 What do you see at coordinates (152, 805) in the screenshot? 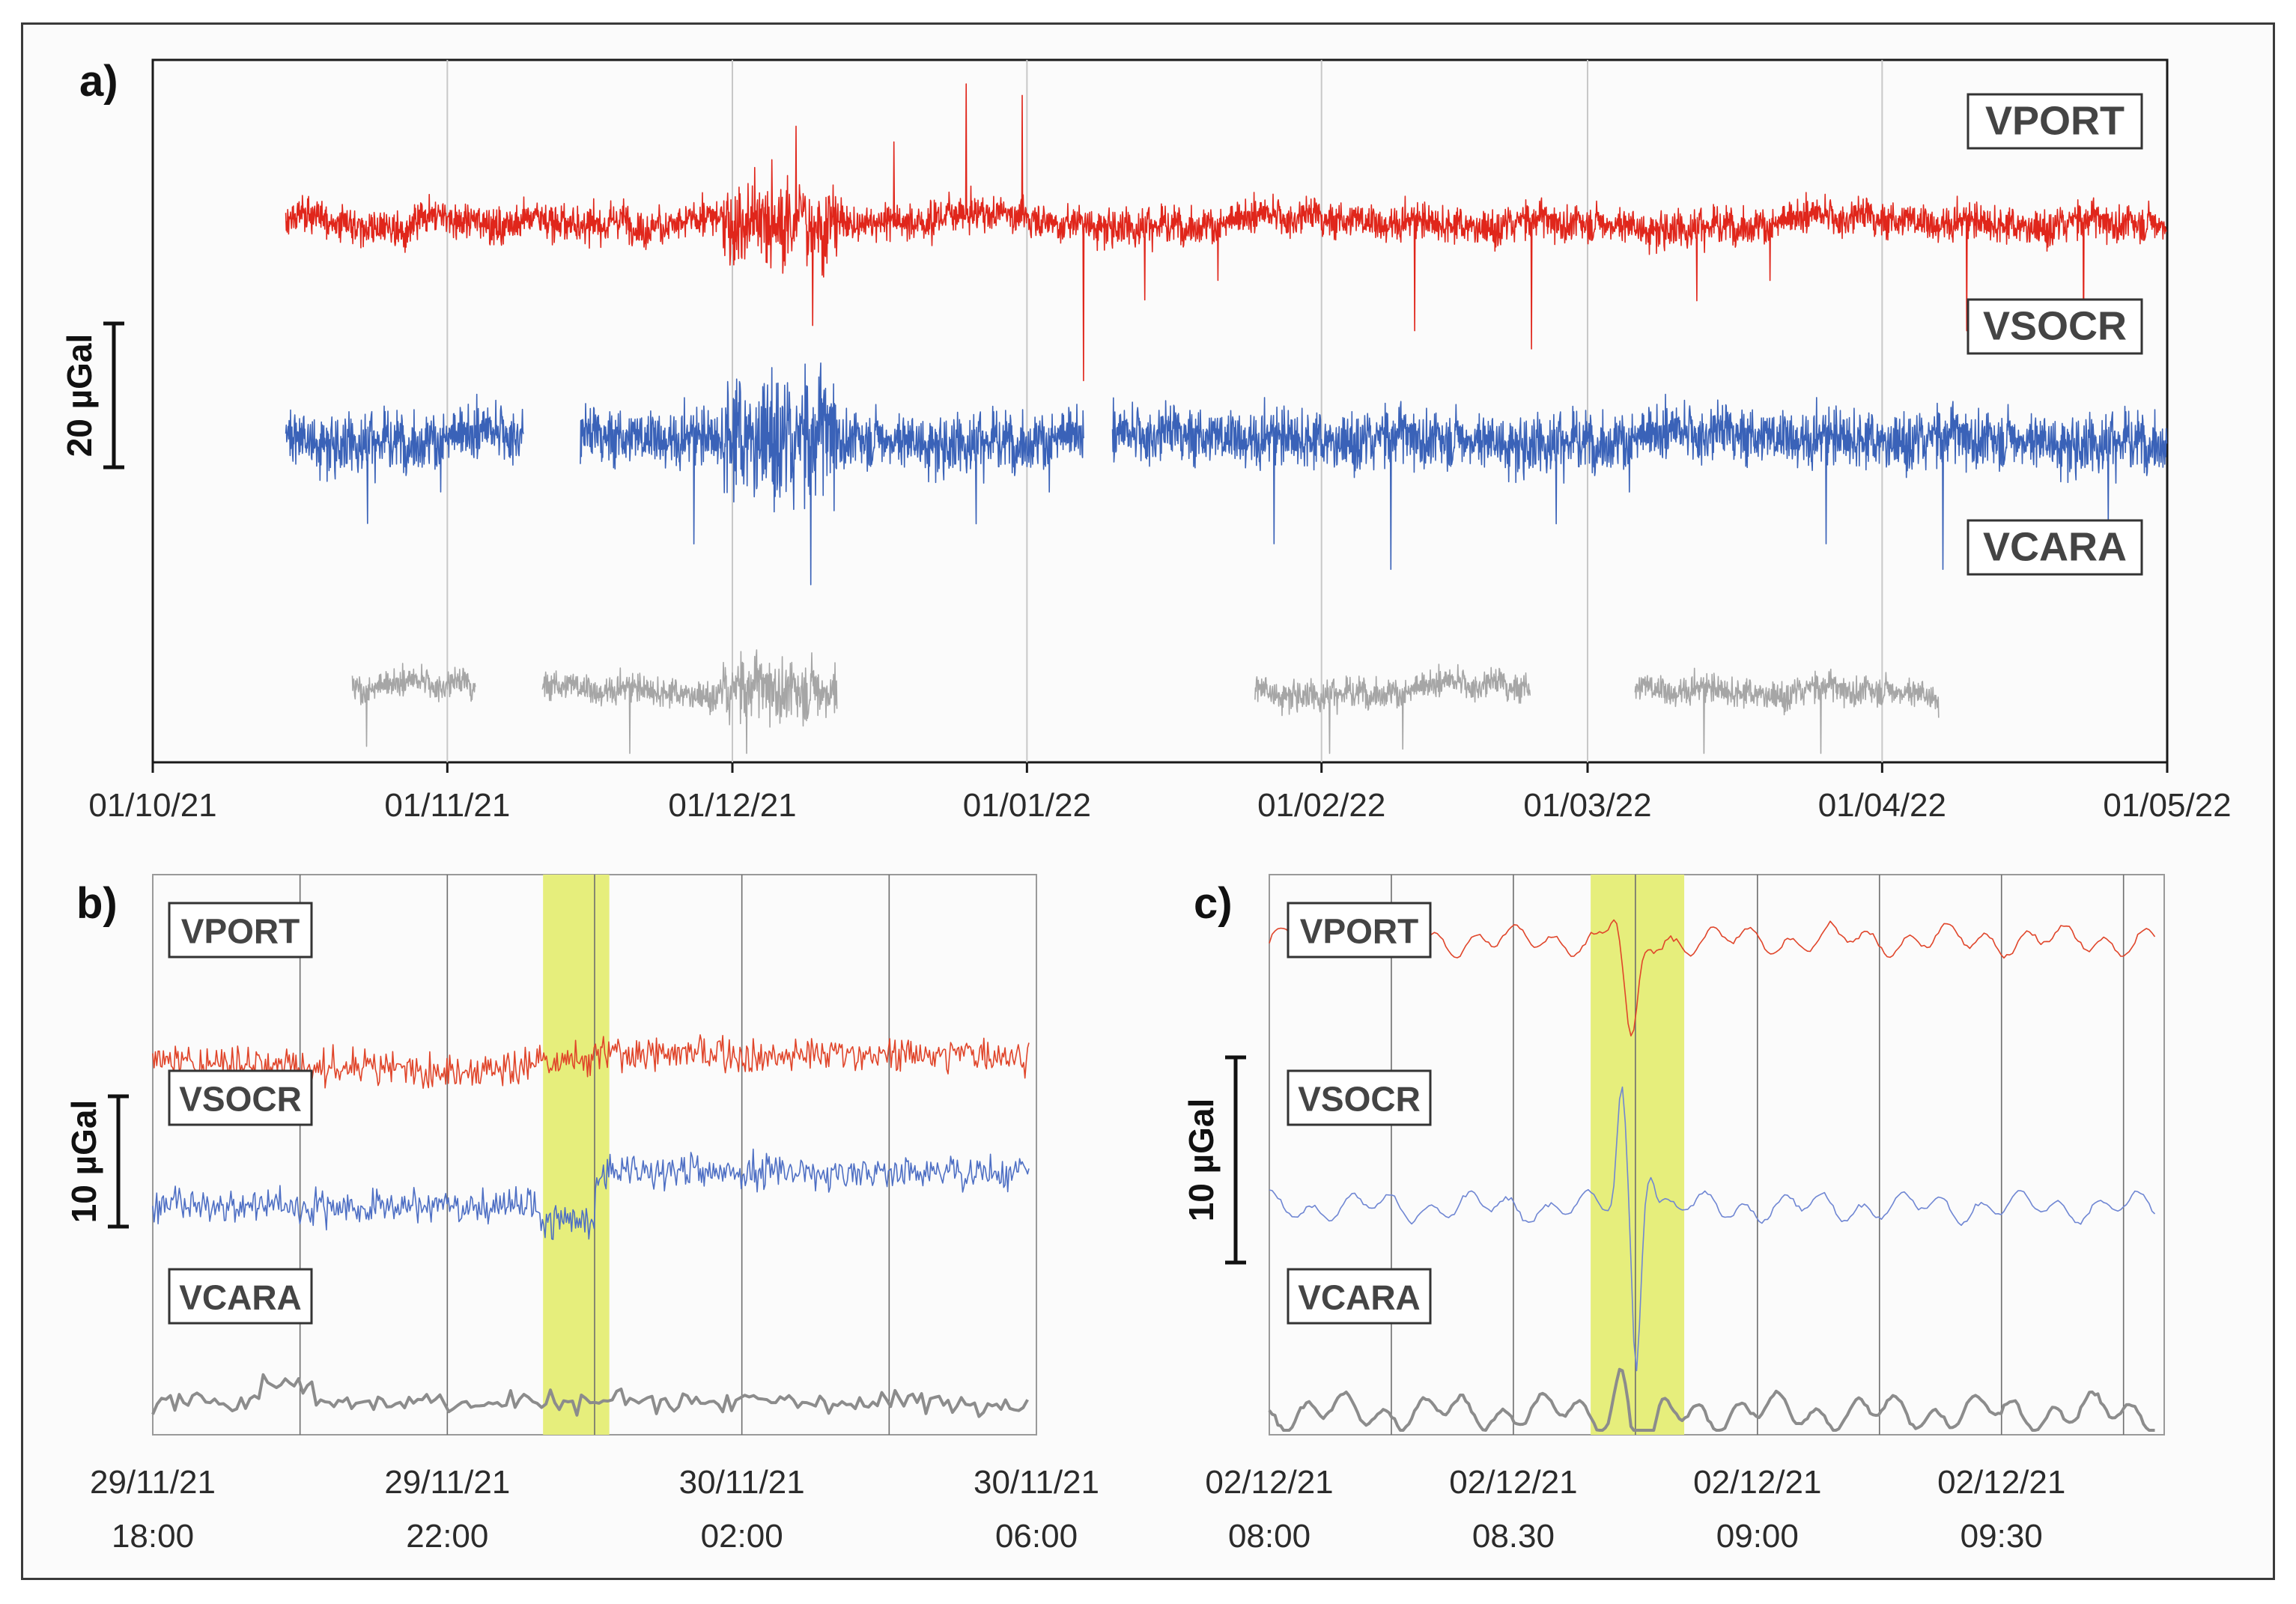
I see `x-tick-label: 01/10/21` at bounding box center [152, 805].